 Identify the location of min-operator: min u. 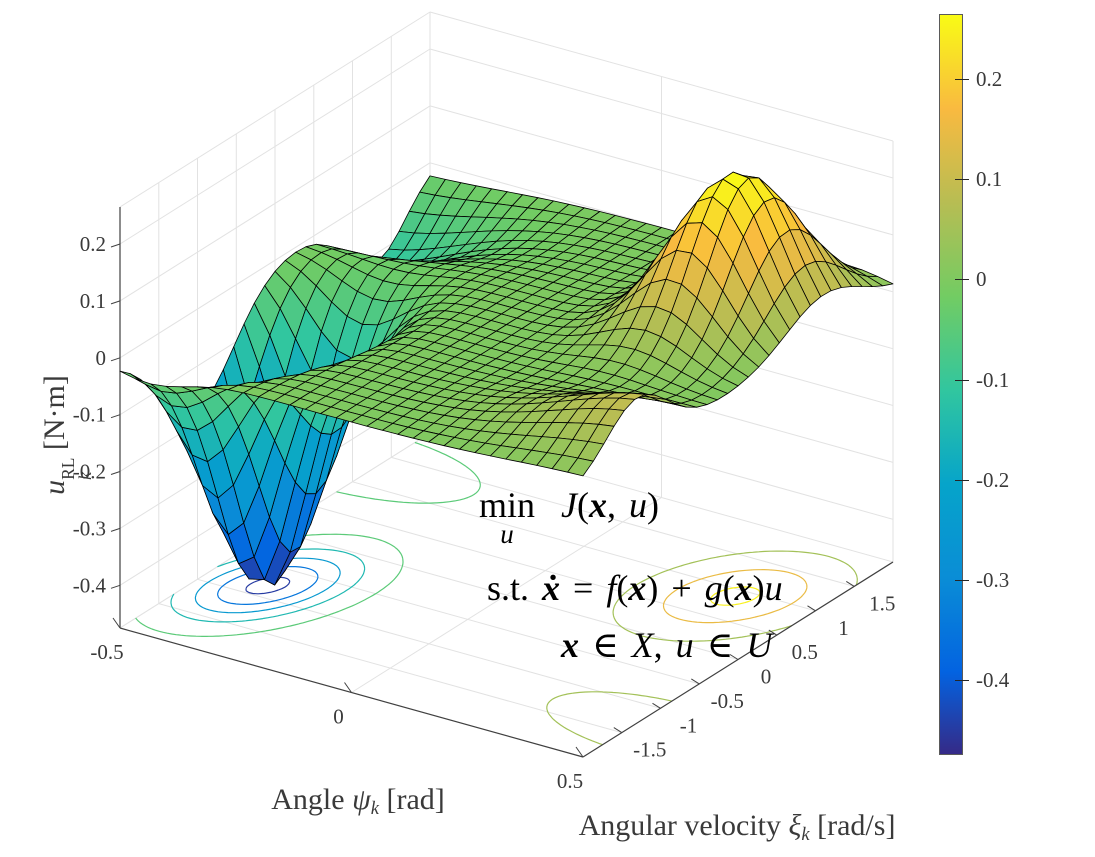
(507, 517).